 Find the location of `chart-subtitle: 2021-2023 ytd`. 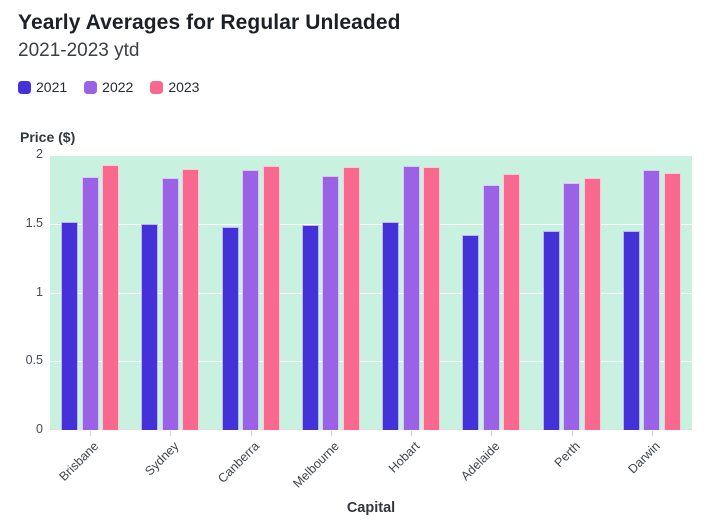

chart-subtitle: 2021-2023 ytd is located at coordinates (79, 50).